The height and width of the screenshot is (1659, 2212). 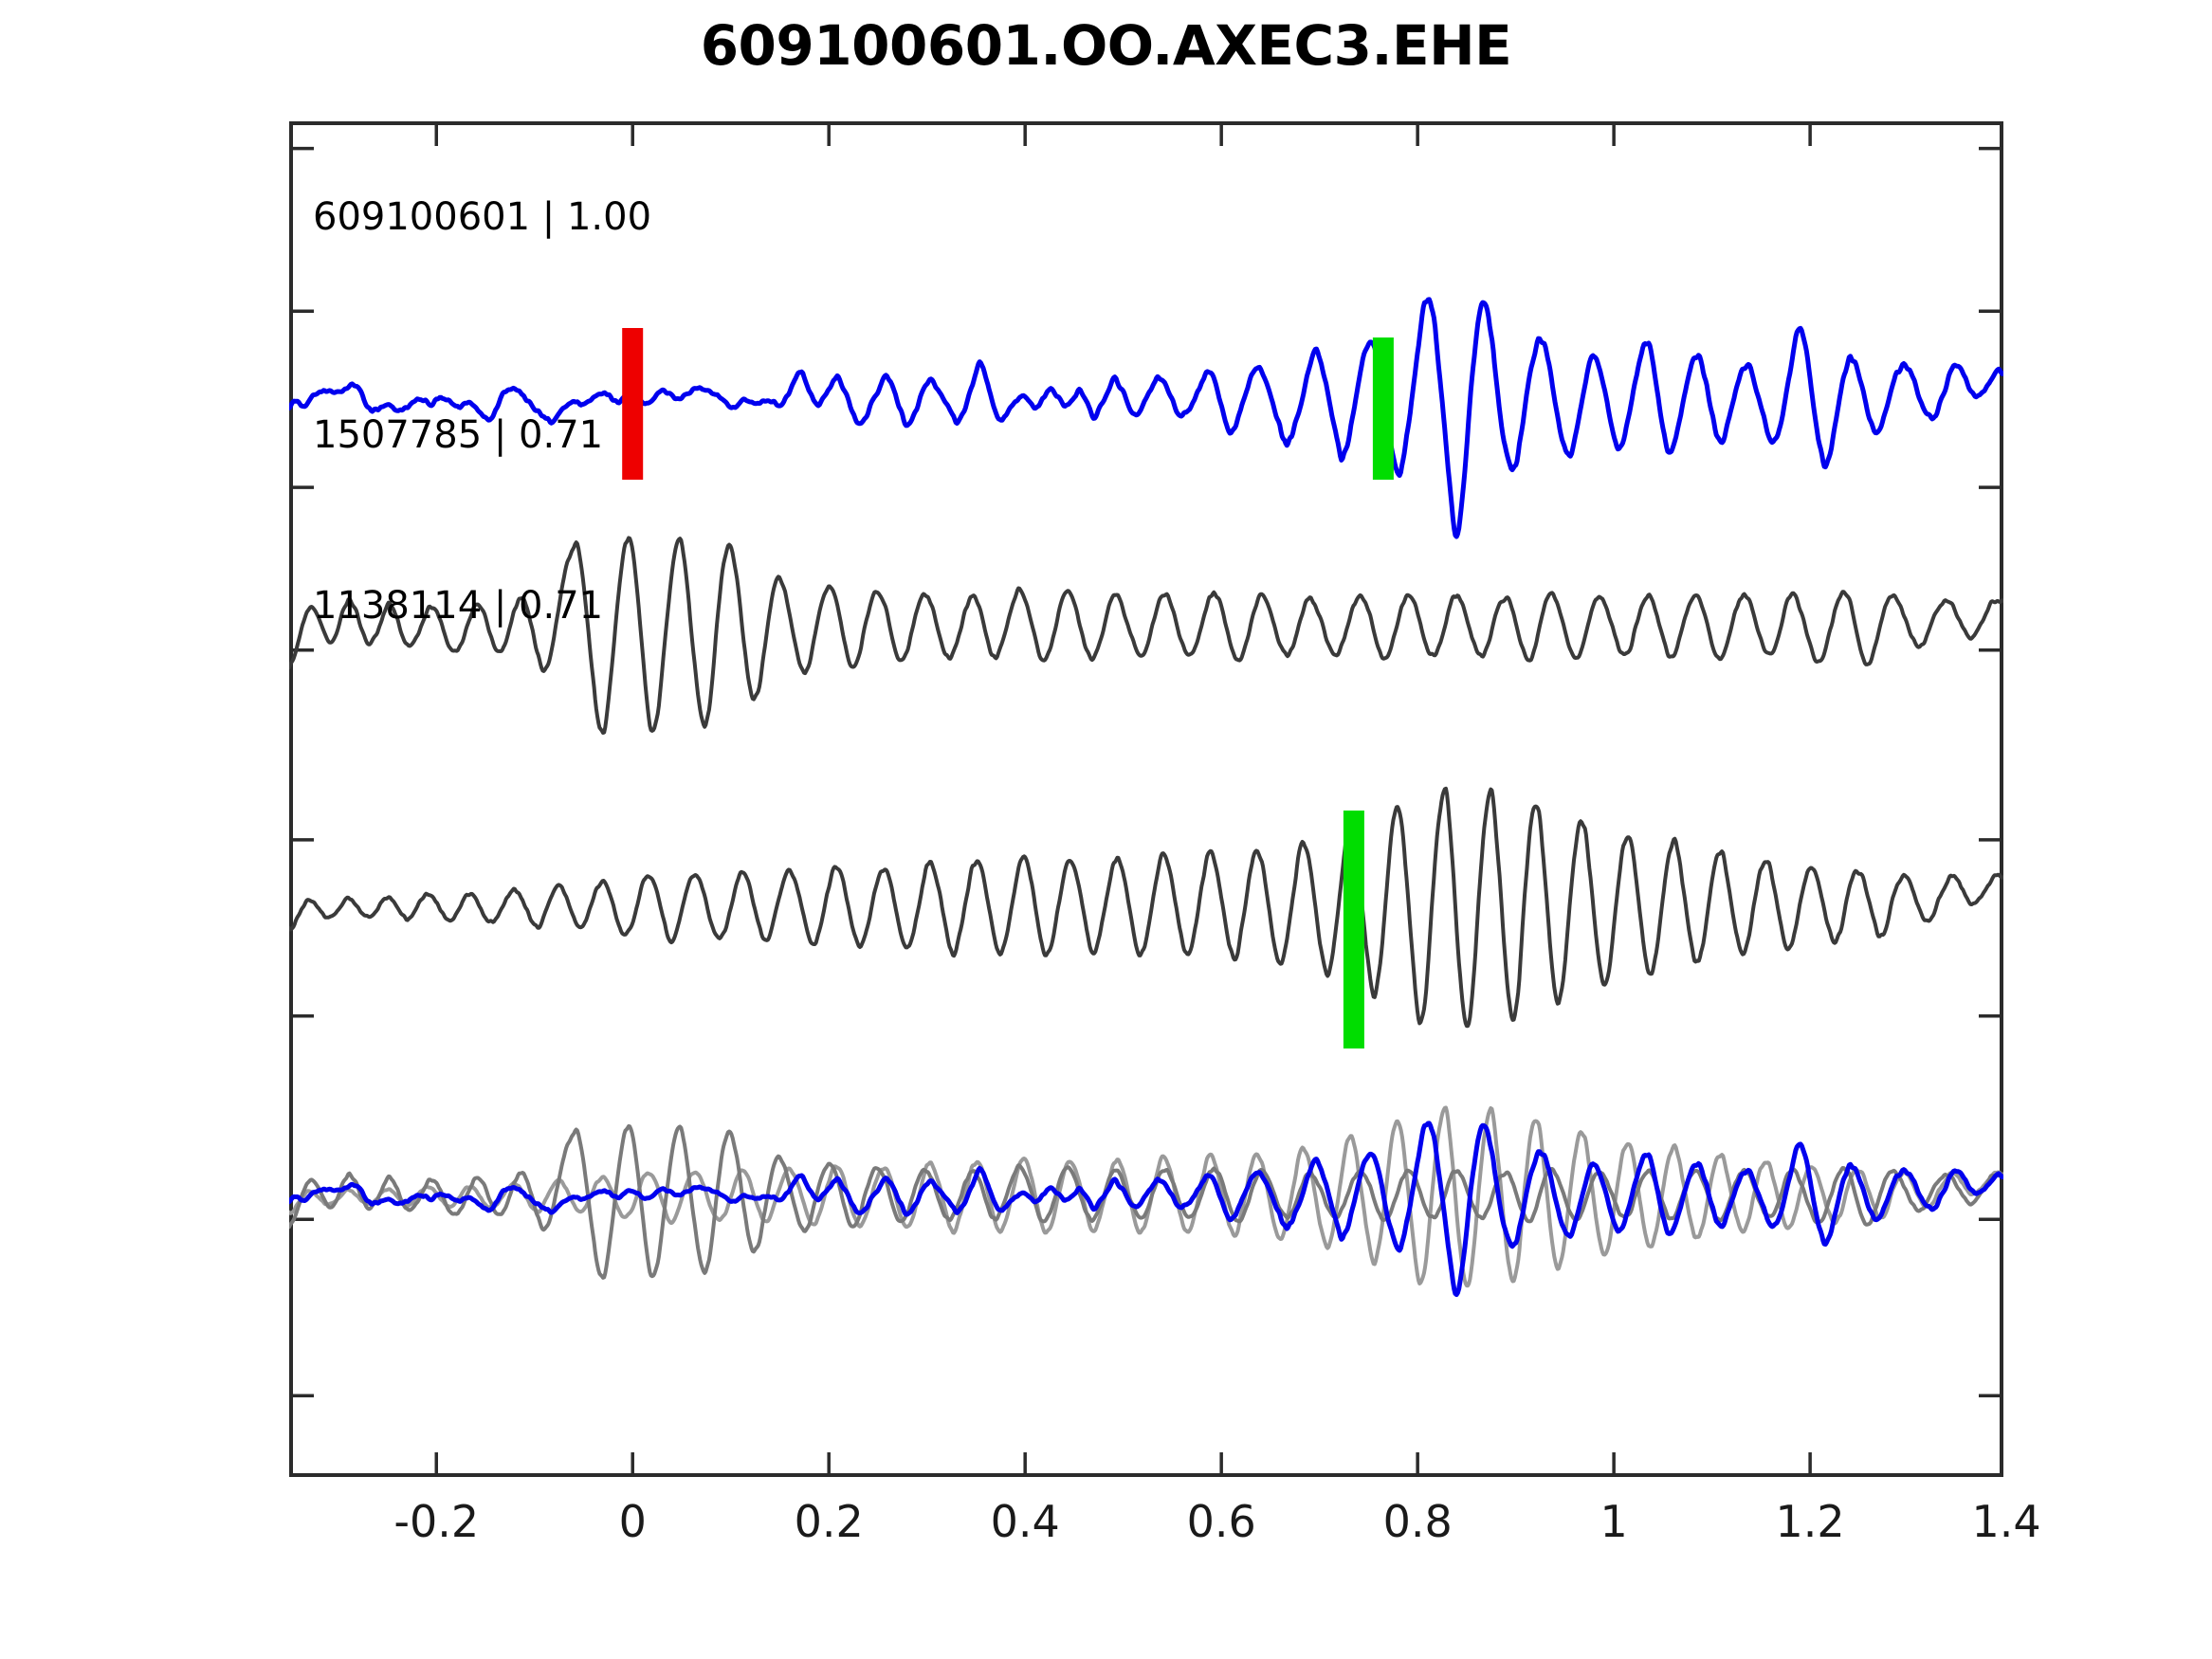 What do you see at coordinates (632, 1521) in the screenshot?
I see `x-tick-label: 0` at bounding box center [632, 1521].